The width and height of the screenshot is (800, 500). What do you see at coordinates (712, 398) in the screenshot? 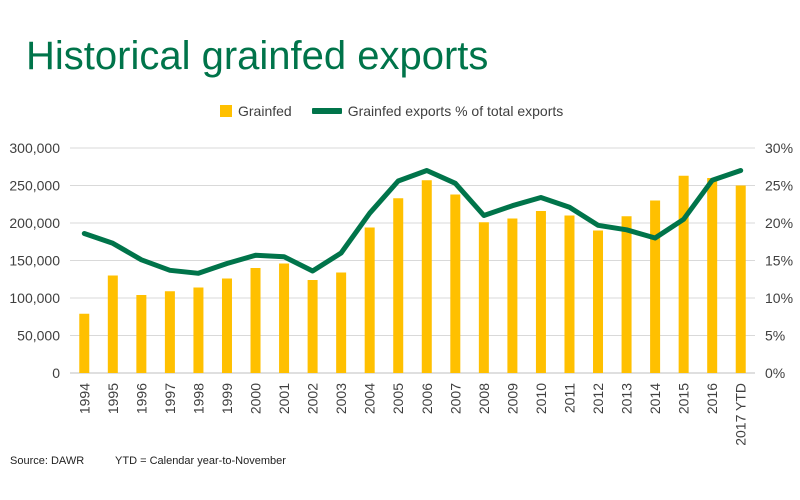
I see `x-tick-label: 2016` at bounding box center [712, 398].